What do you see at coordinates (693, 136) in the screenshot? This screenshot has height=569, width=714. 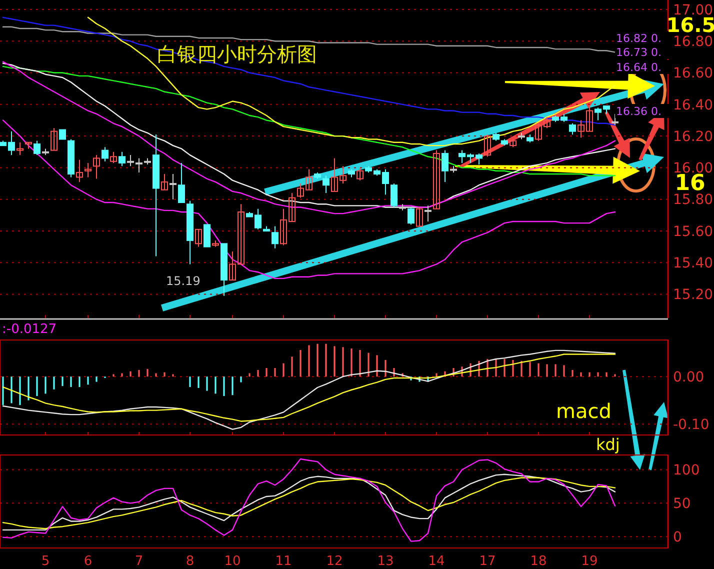 I see `y-tick-label: 16.20` at bounding box center [693, 136].